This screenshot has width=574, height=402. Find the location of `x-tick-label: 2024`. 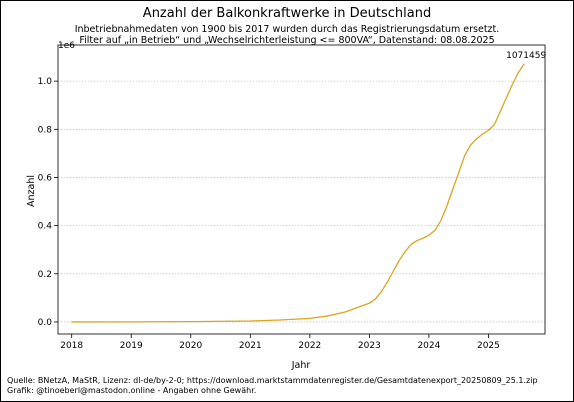

x-tick-label: 2024 is located at coordinates (428, 346).